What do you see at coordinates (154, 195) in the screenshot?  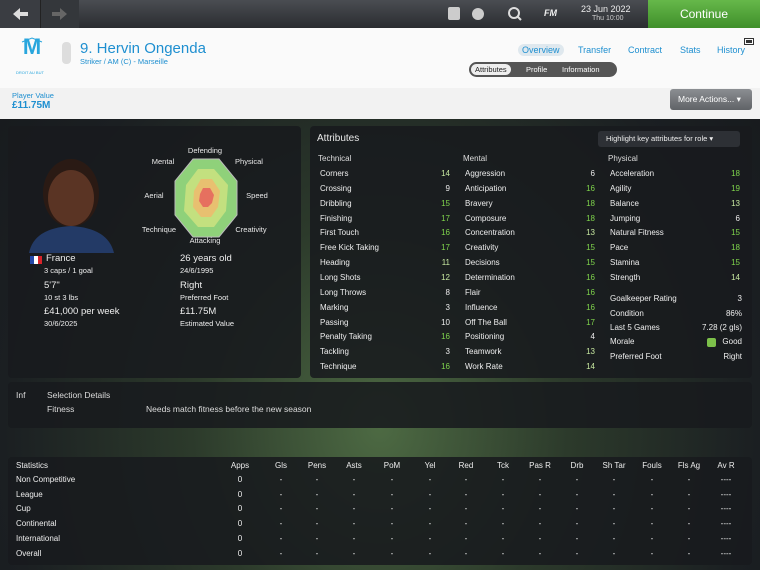 I see `radar-label: Aerial` at bounding box center [154, 195].